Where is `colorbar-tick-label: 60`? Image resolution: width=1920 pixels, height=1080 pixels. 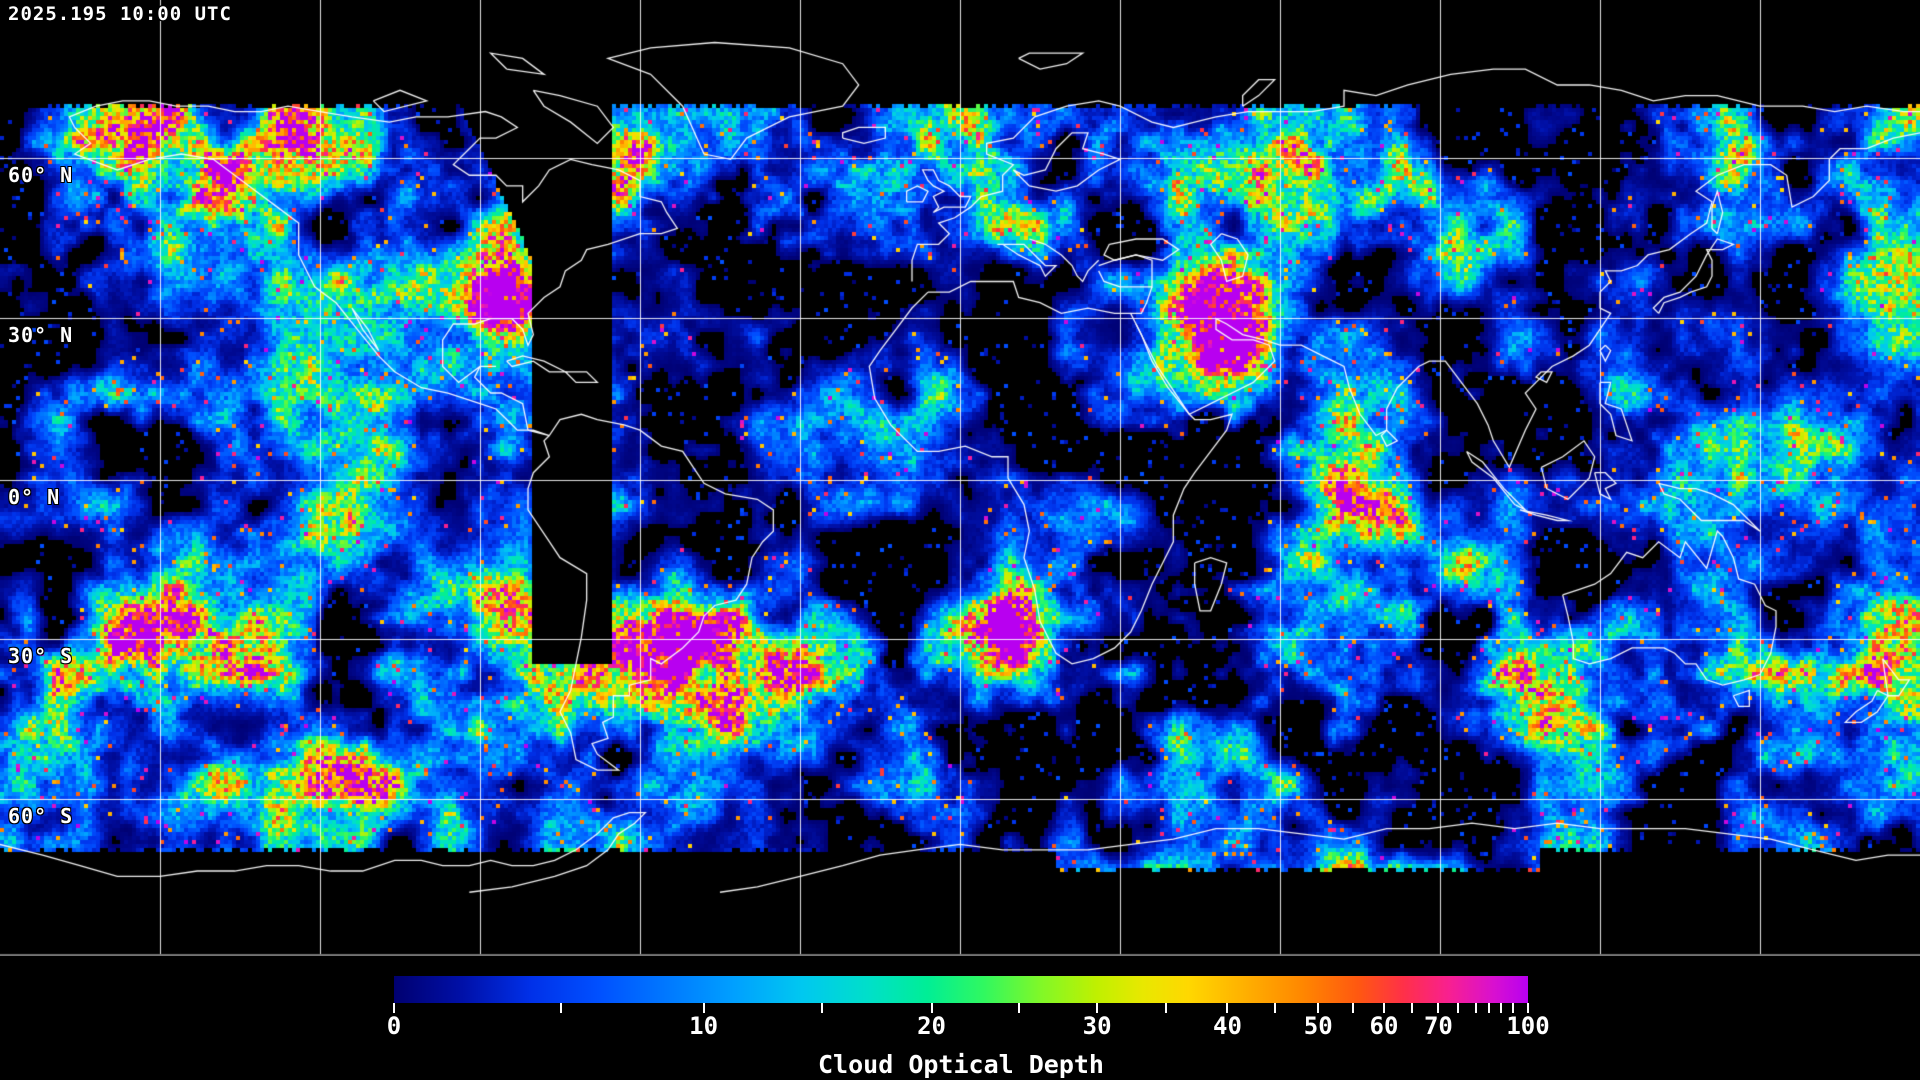
colorbar-tick-label: 60 is located at coordinates (1384, 1026).